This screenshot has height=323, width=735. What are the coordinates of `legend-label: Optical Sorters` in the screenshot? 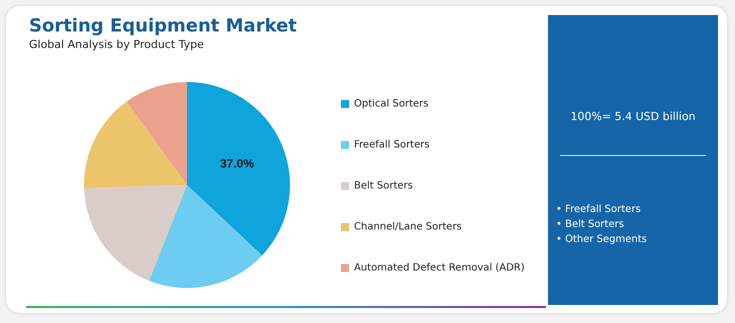 It's located at (391, 104).